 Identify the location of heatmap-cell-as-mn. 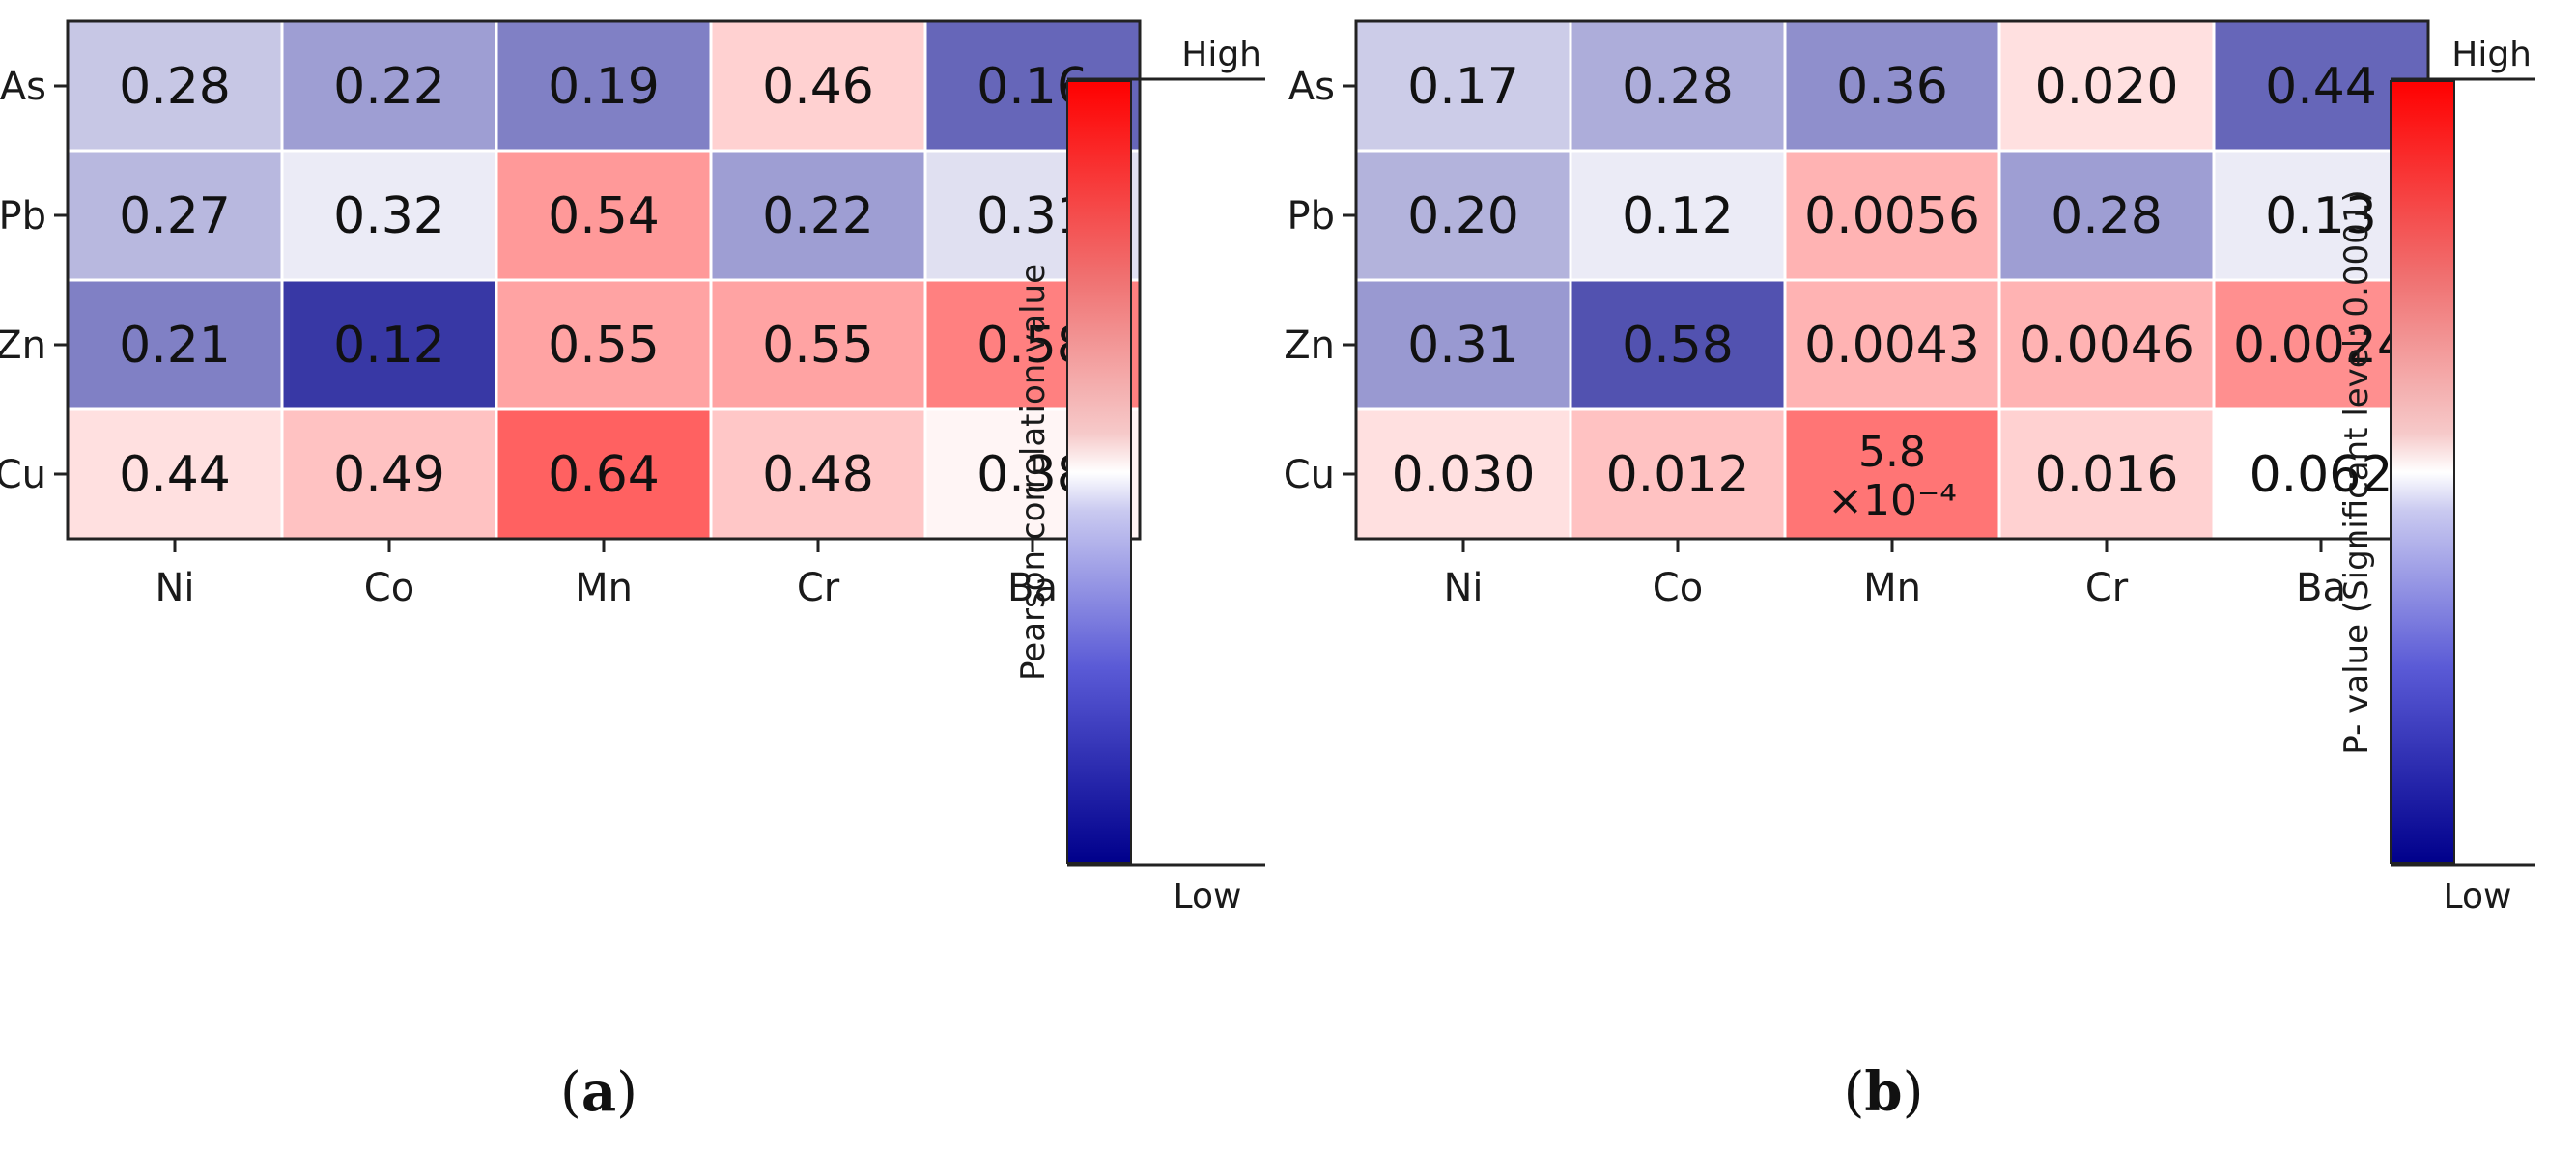
(1892, 86).